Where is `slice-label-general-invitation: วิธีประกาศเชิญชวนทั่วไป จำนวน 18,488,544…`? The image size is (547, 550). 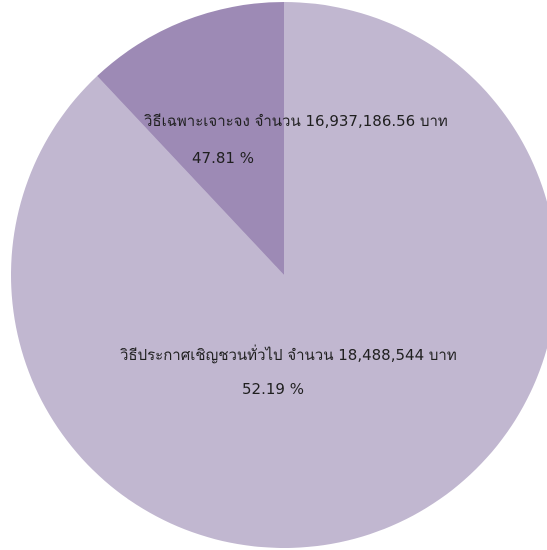
slice-label-general-invitation: วิธีประกาศเชิญชวนทั่วไป จำนวน 18,488,544… is located at coordinates (287, 354).